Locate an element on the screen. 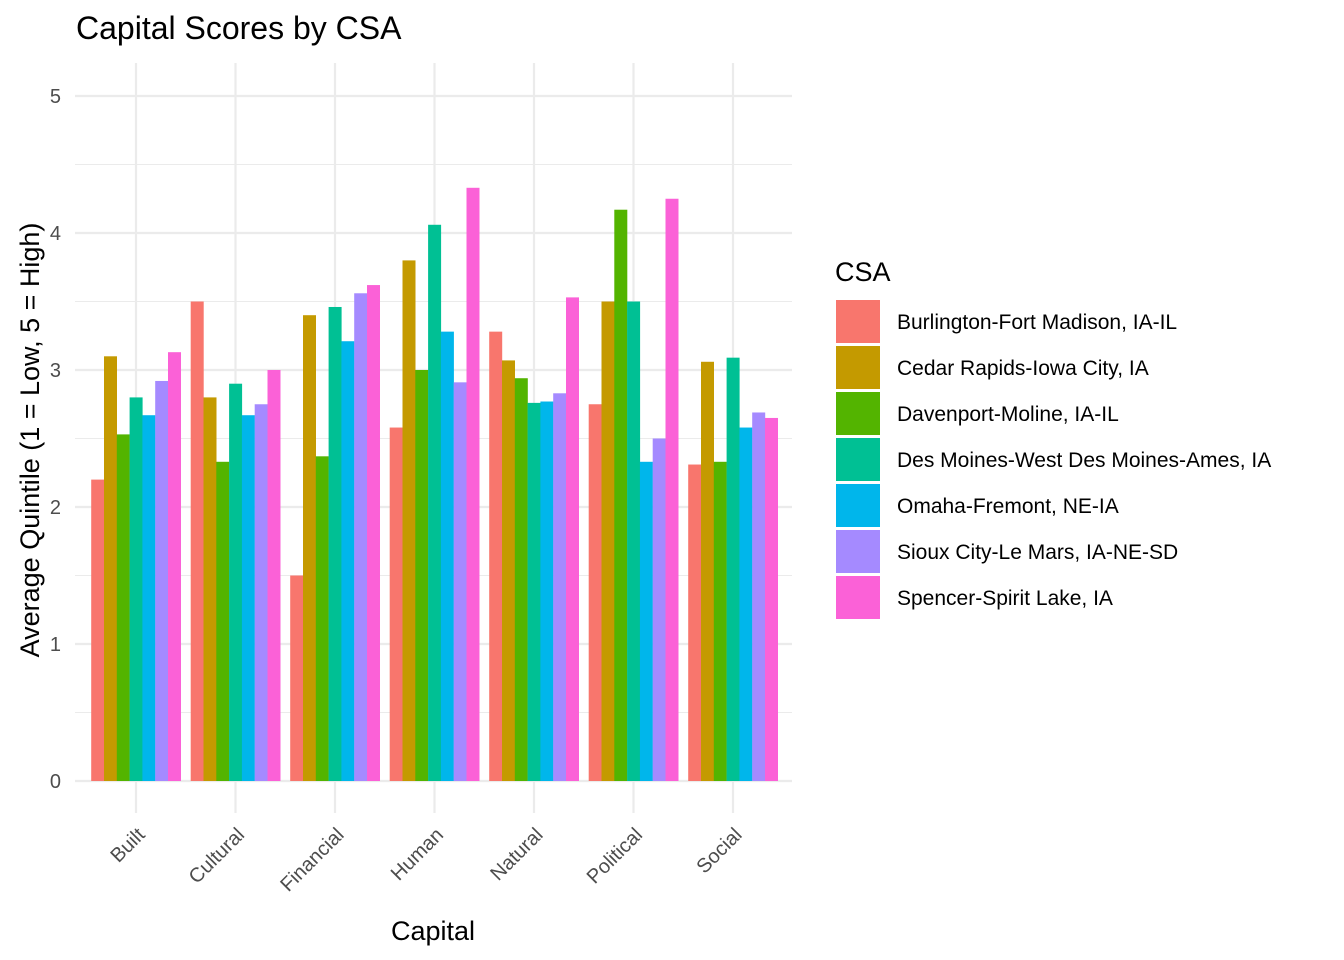 Image resolution: width=1344 pixels, height=960 pixels. x-tick-label: Natural is located at coordinates (516, 854).